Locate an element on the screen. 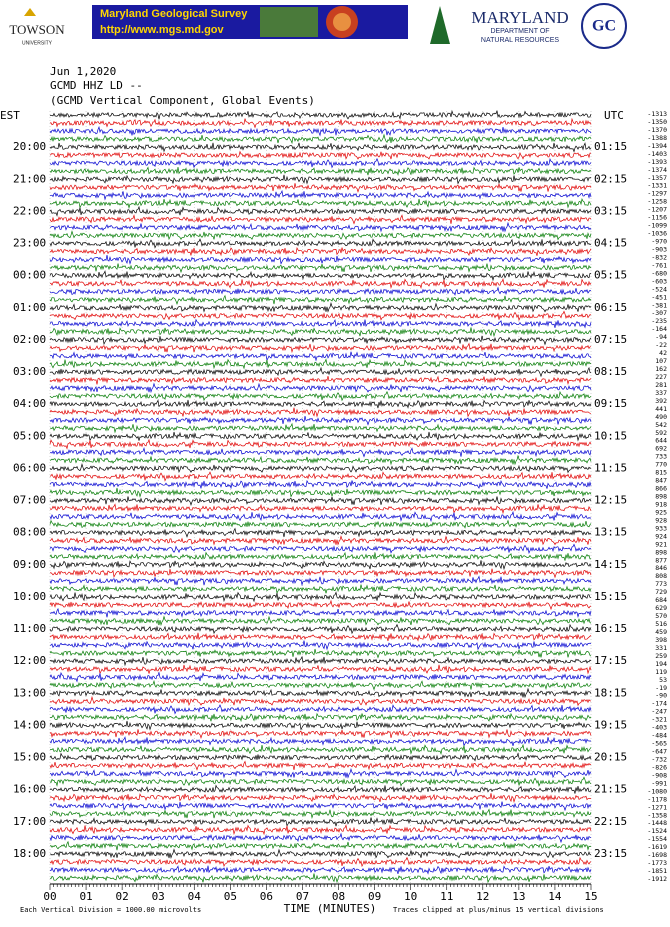  right-time-label: 04:15 is located at coordinates (610, 243).